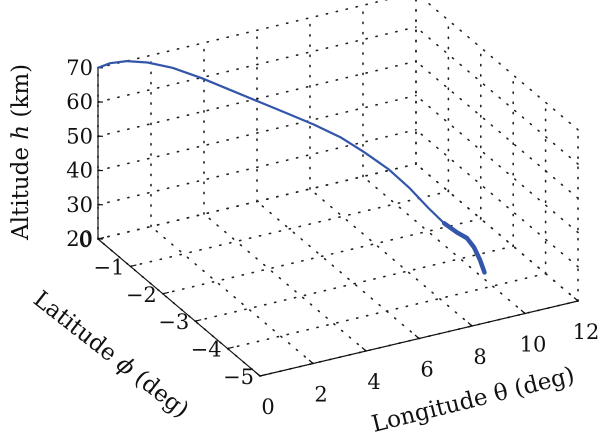 This screenshot has height=444, width=600. What do you see at coordinates (173, 322) in the screenshot?
I see `y-tick-label: −3` at bounding box center [173, 322].